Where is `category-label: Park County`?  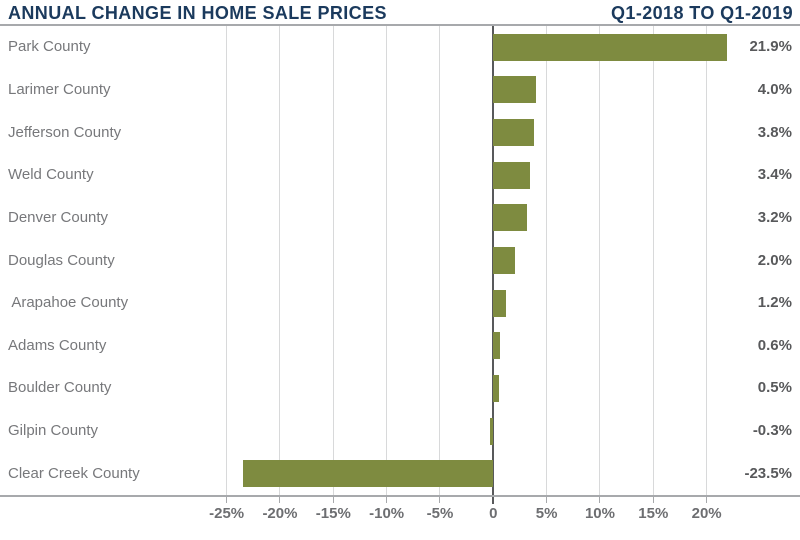 category-label: Park County is located at coordinates (49, 47).